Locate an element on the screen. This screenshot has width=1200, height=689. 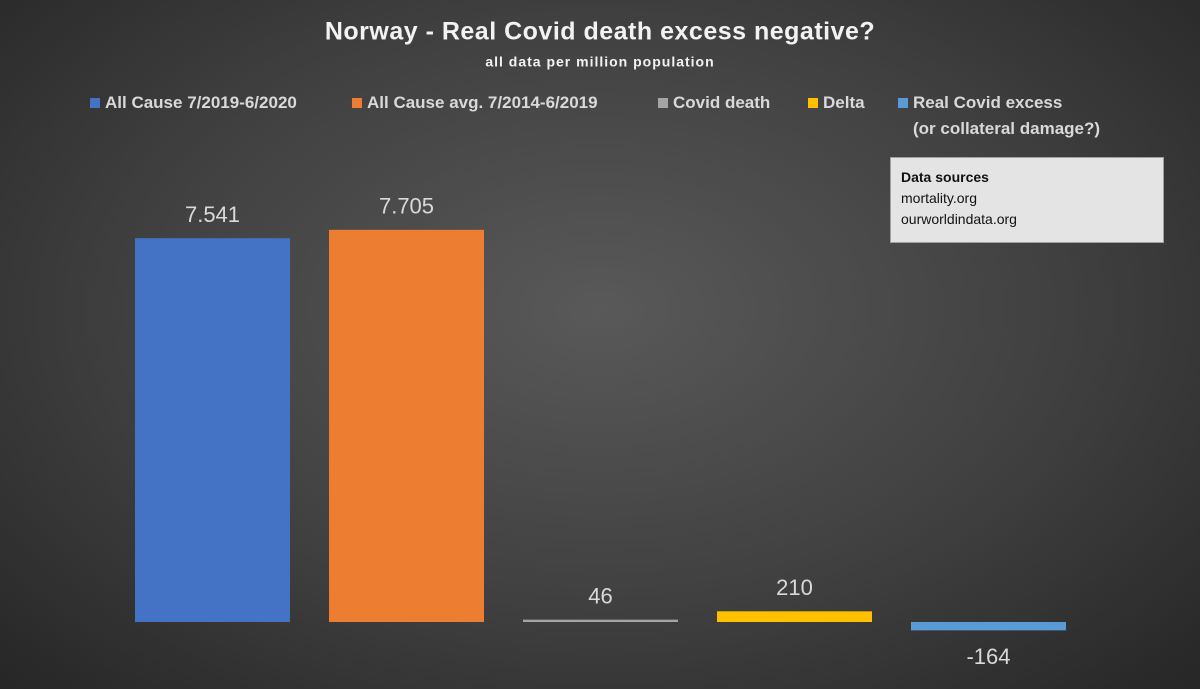
legend-label: All Cause avg. 7/2014-6/2019 is located at coordinates (482, 102).